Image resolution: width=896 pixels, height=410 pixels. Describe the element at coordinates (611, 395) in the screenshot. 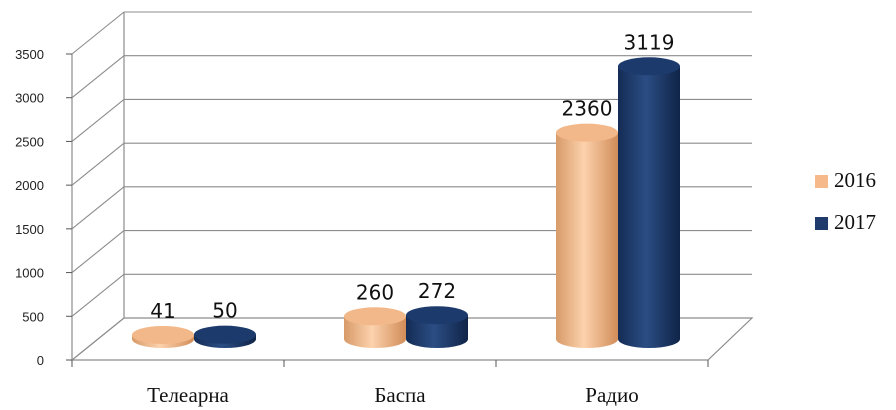

I see `x-tick-label: Радио` at that location.